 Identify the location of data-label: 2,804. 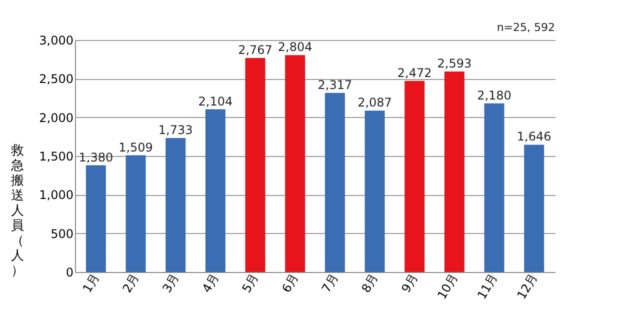
(295, 47).